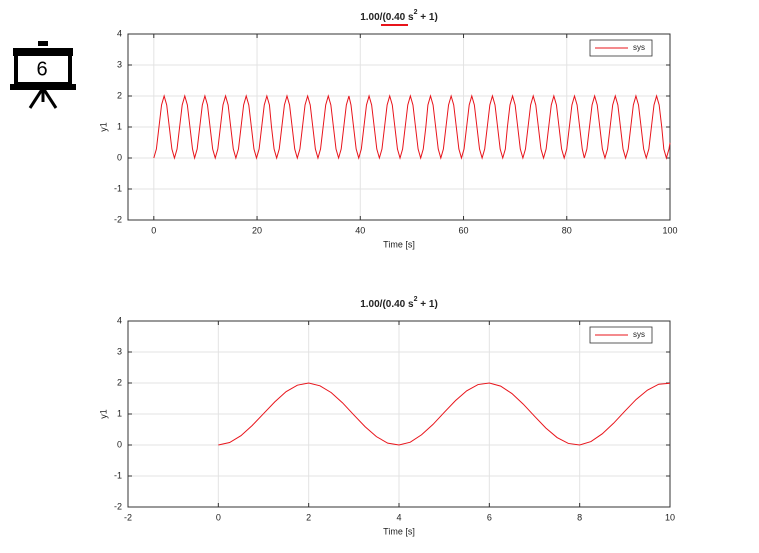  I want to click on slide-icon: 6, so click(43, 75).